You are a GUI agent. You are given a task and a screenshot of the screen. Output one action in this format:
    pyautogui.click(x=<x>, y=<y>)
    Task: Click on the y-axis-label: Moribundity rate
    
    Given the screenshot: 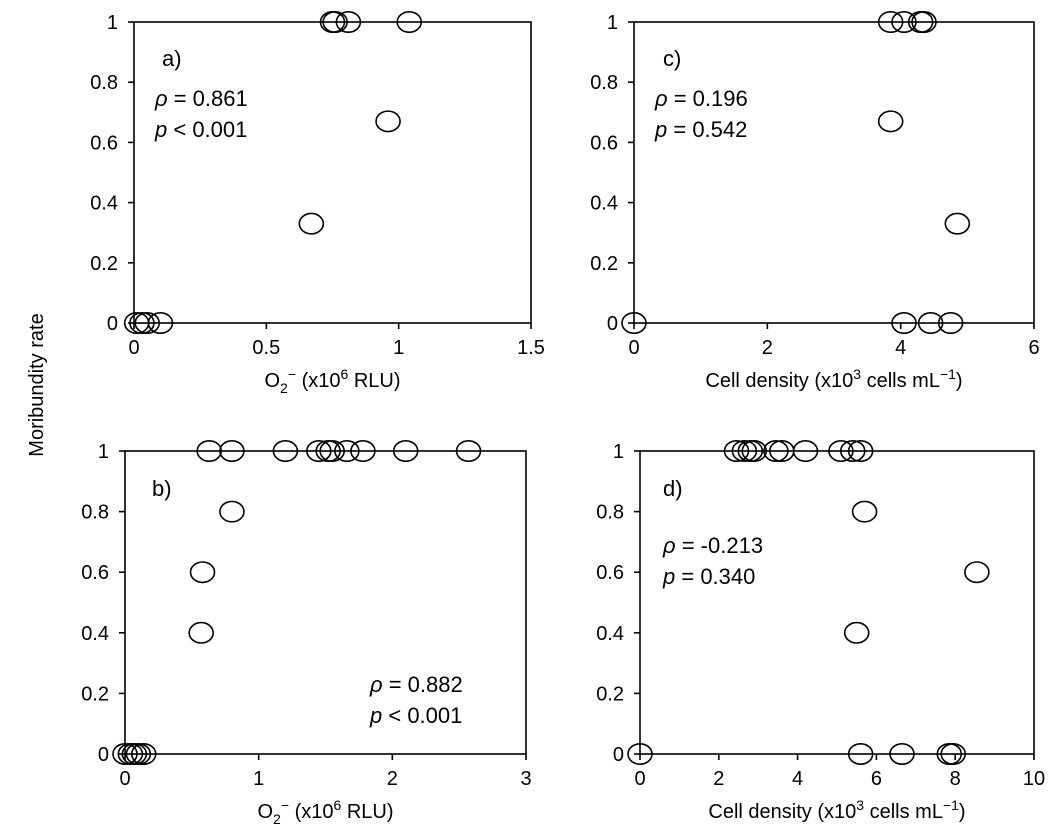 What is the action you would take?
    pyautogui.click(x=37, y=384)
    